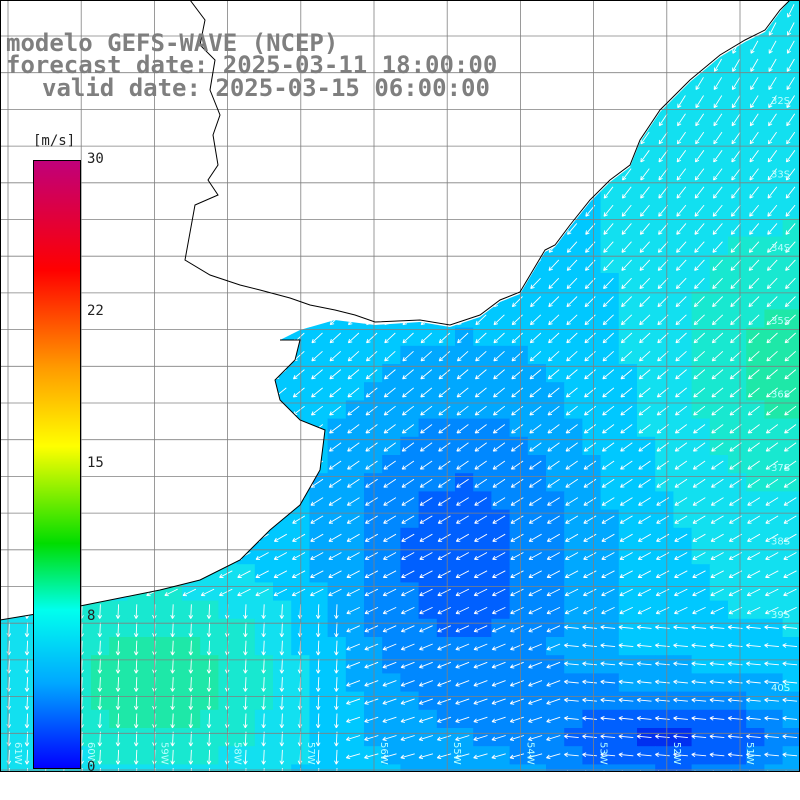  I want to click on longitude-label: 57W, so click(310, 753).